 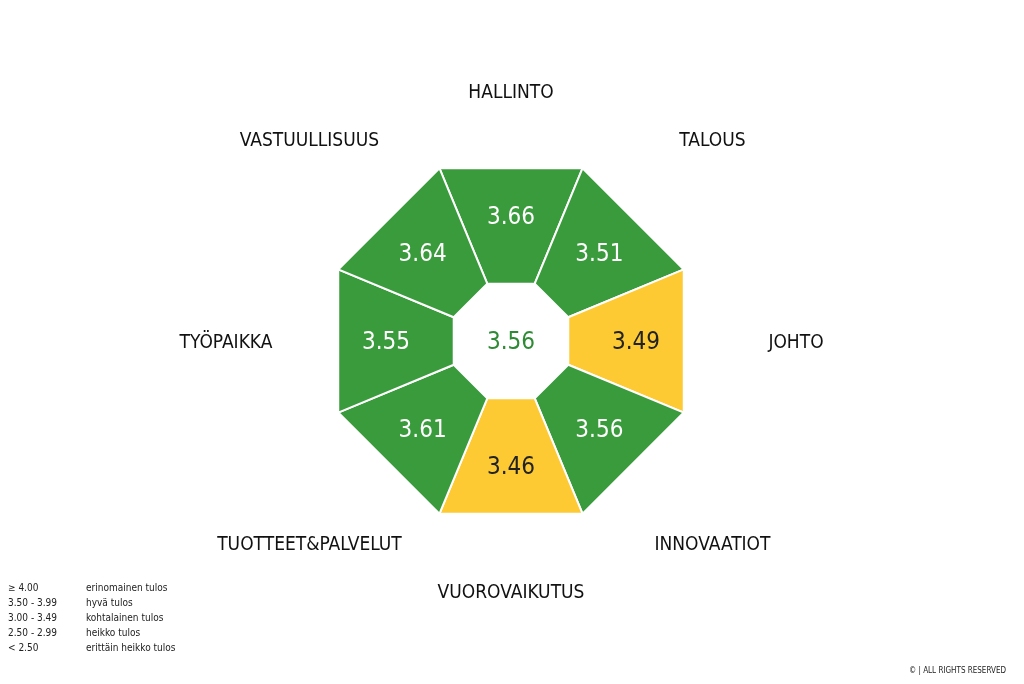 I want to click on category-label: TALOUS, so click(x=712, y=139).